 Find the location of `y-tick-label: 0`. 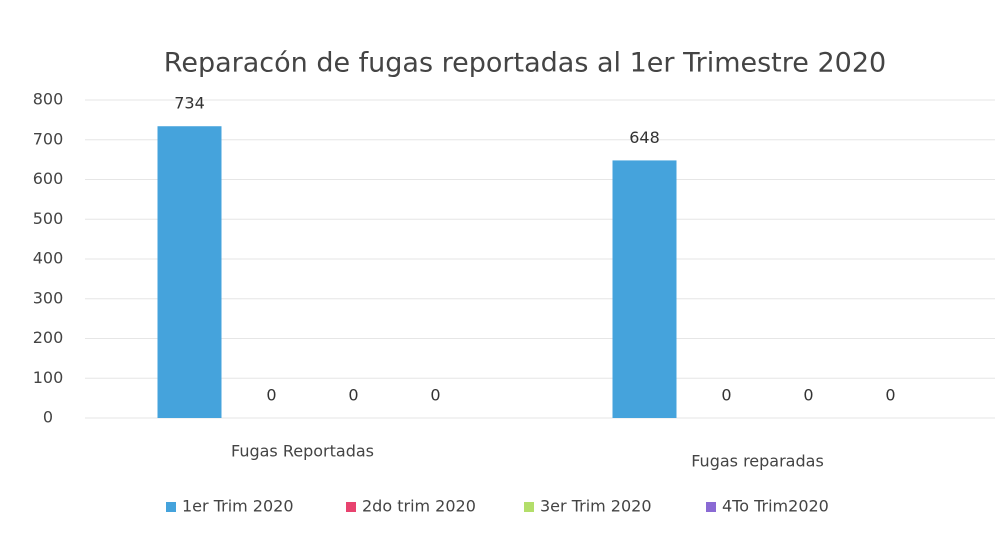

y-tick-label: 0 is located at coordinates (48, 417).